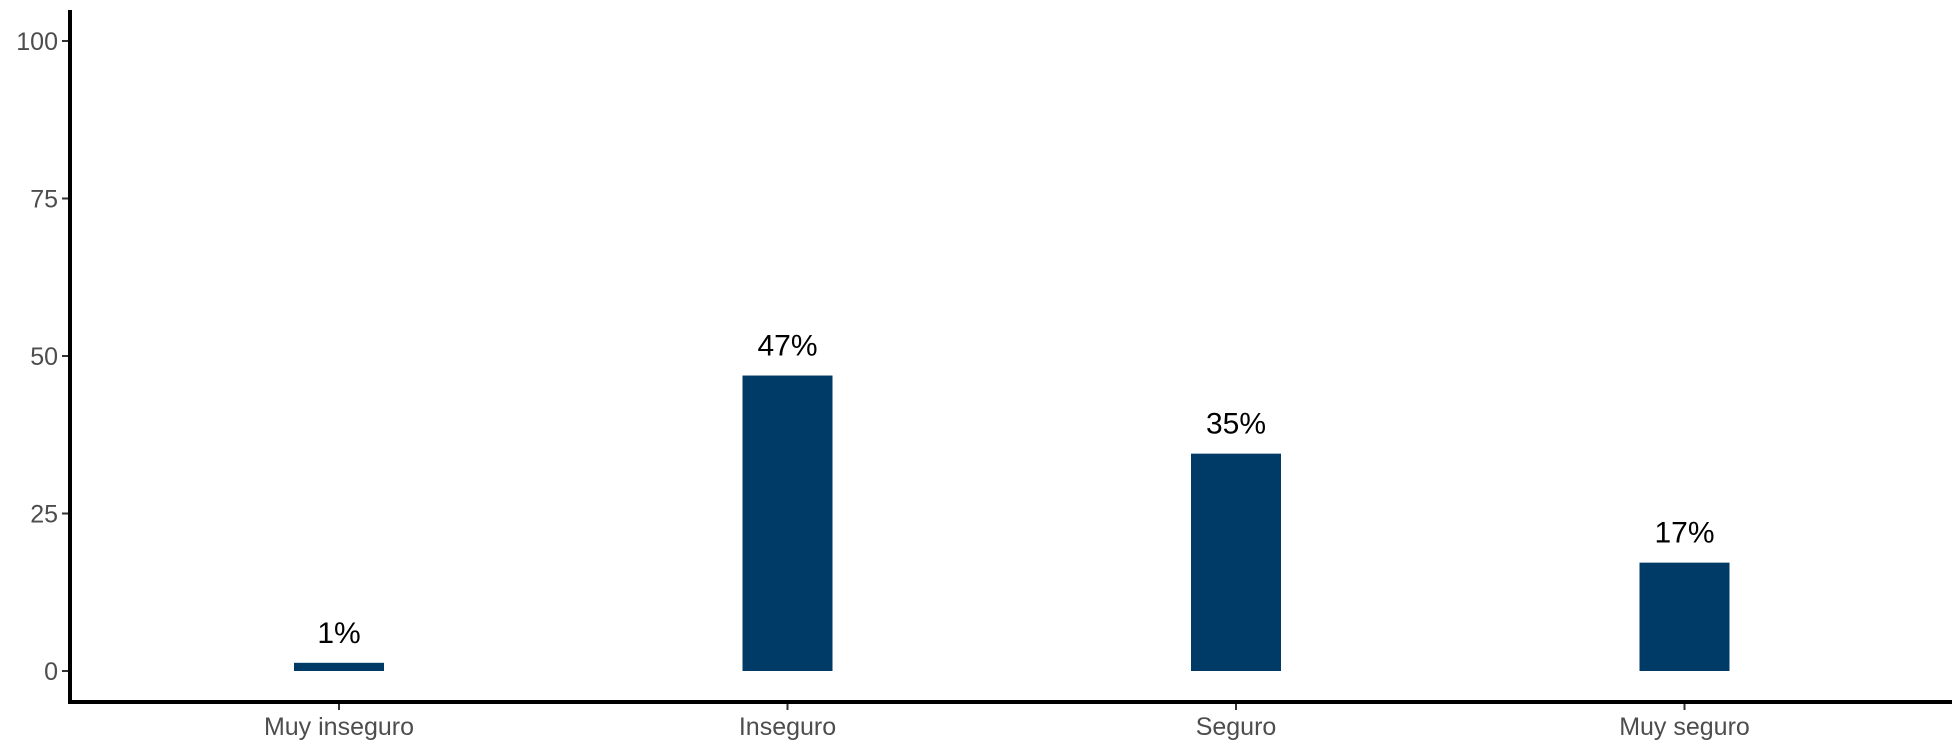  What do you see at coordinates (339, 727) in the screenshot?
I see `x-tick-label: Muy inseguro` at bounding box center [339, 727].